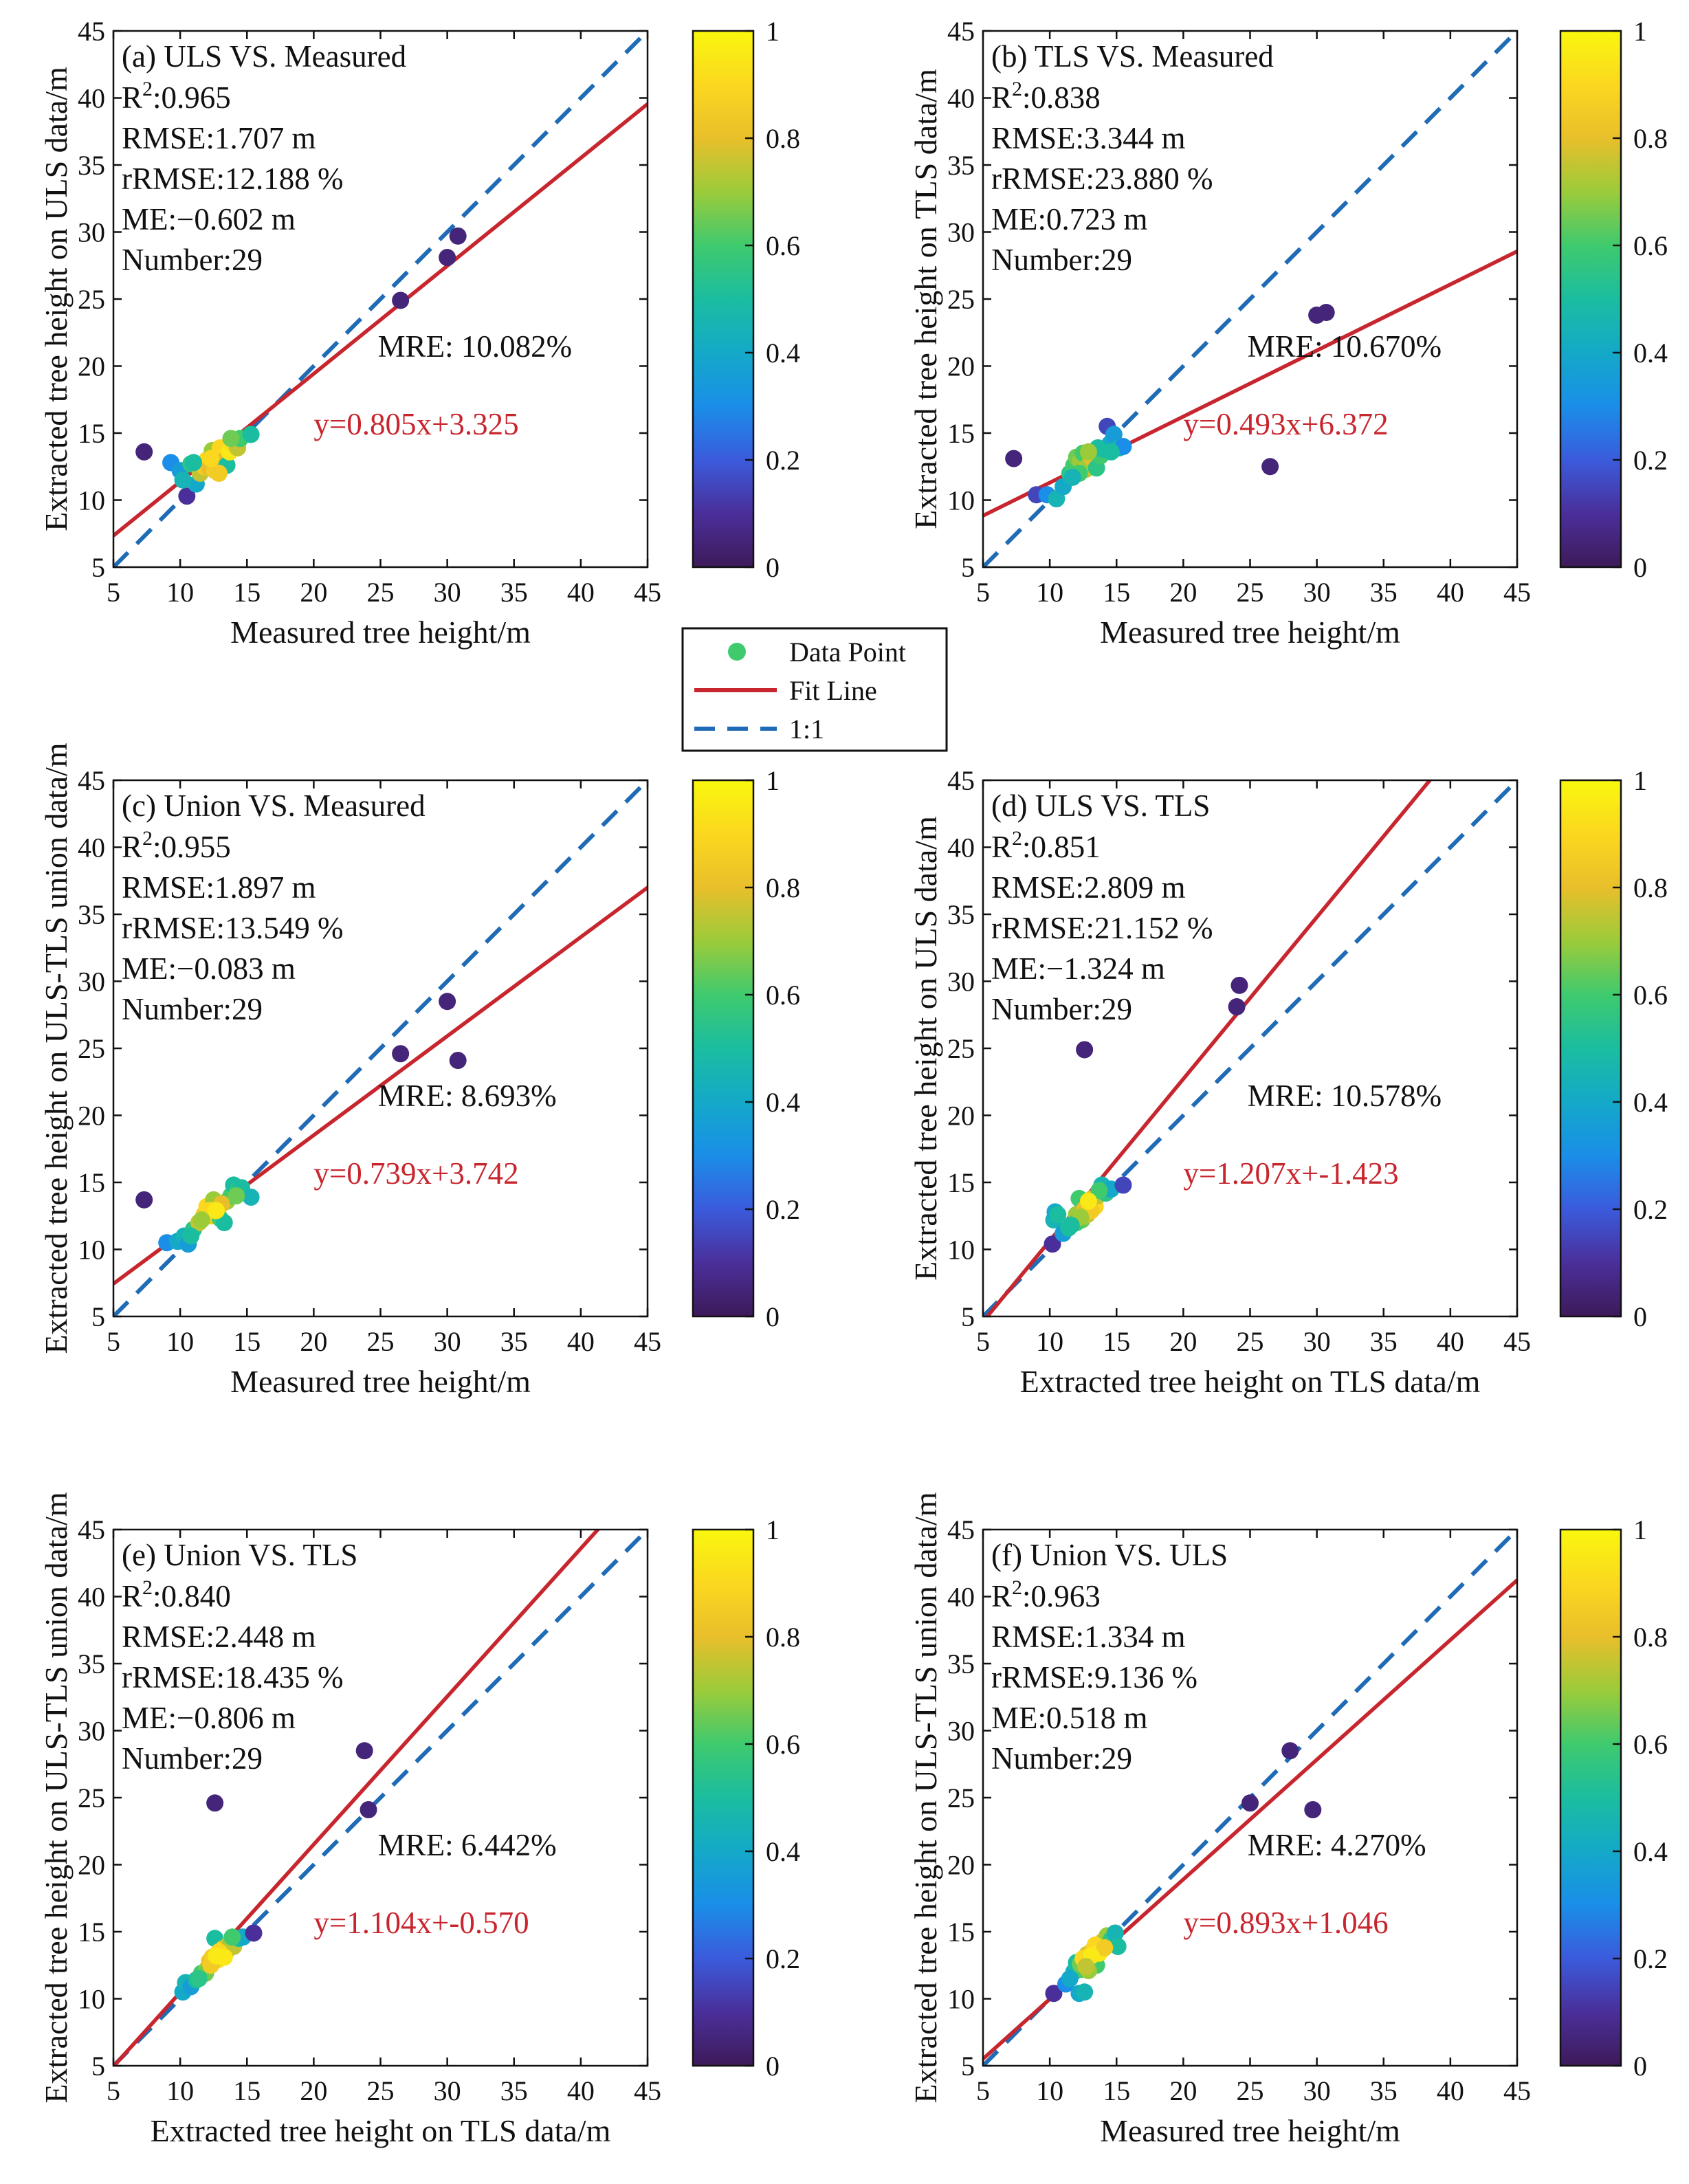 This screenshot has height=2184, width=1689. Describe the element at coordinates (1132, 56) in the screenshot. I see `panel-title: (b) TLS VS. Measured` at that location.